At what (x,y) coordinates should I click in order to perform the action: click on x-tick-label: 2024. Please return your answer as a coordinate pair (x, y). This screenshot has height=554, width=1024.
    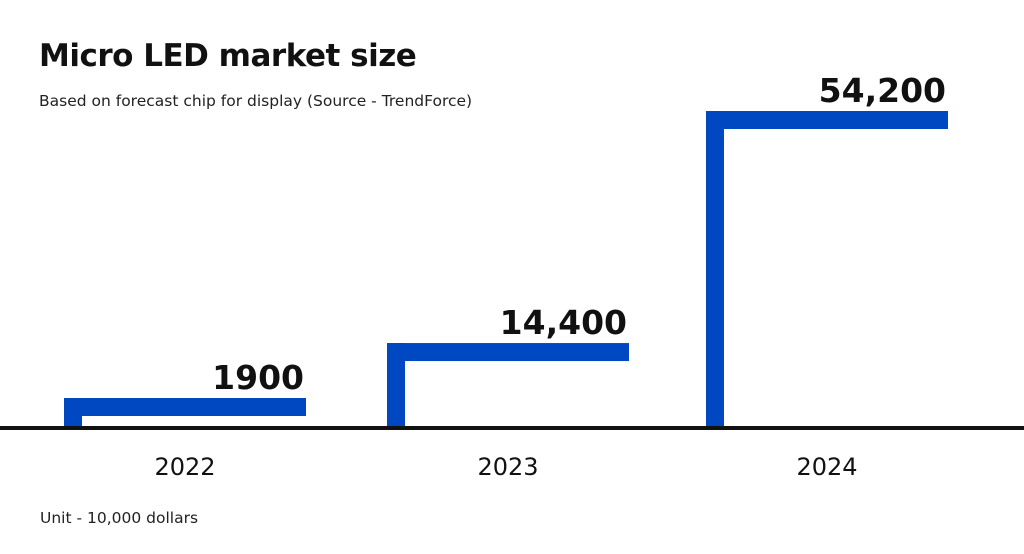
    Looking at the image, I should click on (826, 467).